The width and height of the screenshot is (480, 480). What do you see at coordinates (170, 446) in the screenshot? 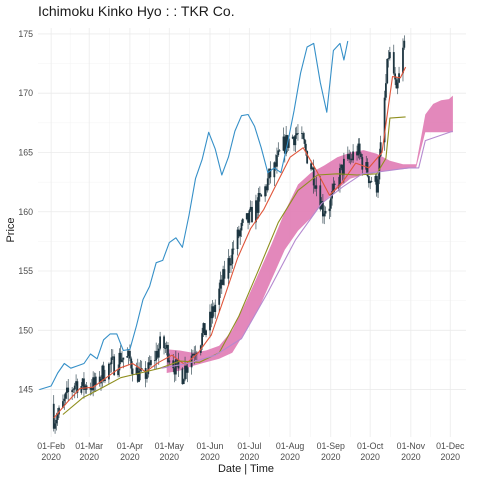
I see `x-tick-label: 01-May` at bounding box center [170, 446].